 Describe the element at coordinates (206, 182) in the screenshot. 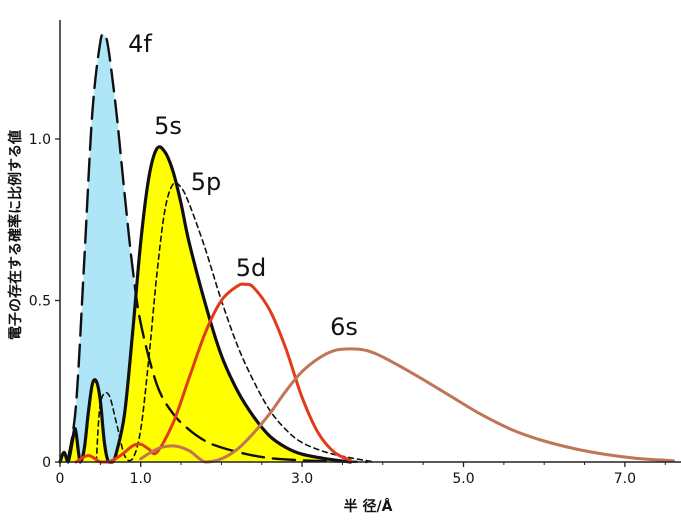

I see `curve-label-5p: 5p` at that location.